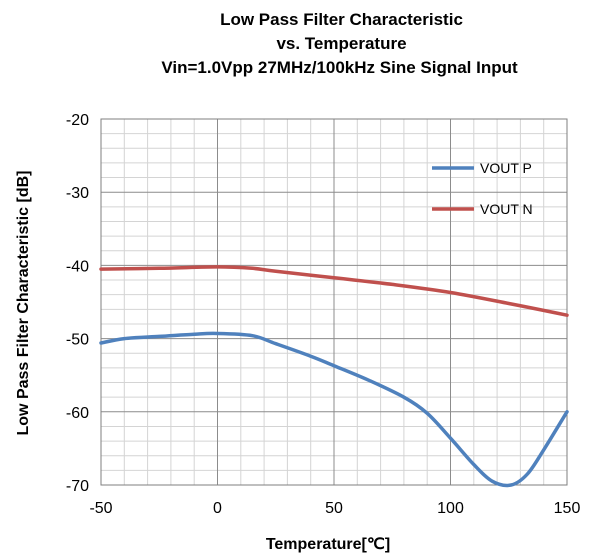 The image size is (593, 557). What do you see at coordinates (100, 508) in the screenshot?
I see `x-tick-label: -50` at bounding box center [100, 508].